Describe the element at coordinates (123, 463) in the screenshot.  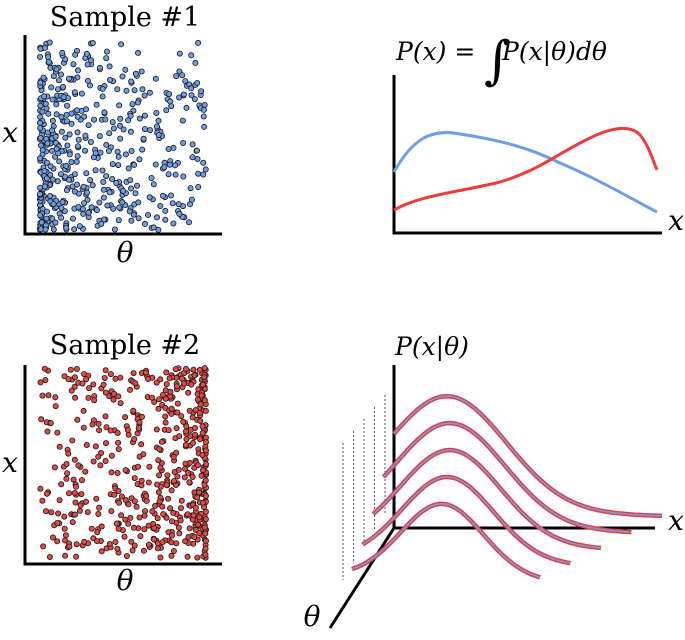
I see `sample2-points` at that location.